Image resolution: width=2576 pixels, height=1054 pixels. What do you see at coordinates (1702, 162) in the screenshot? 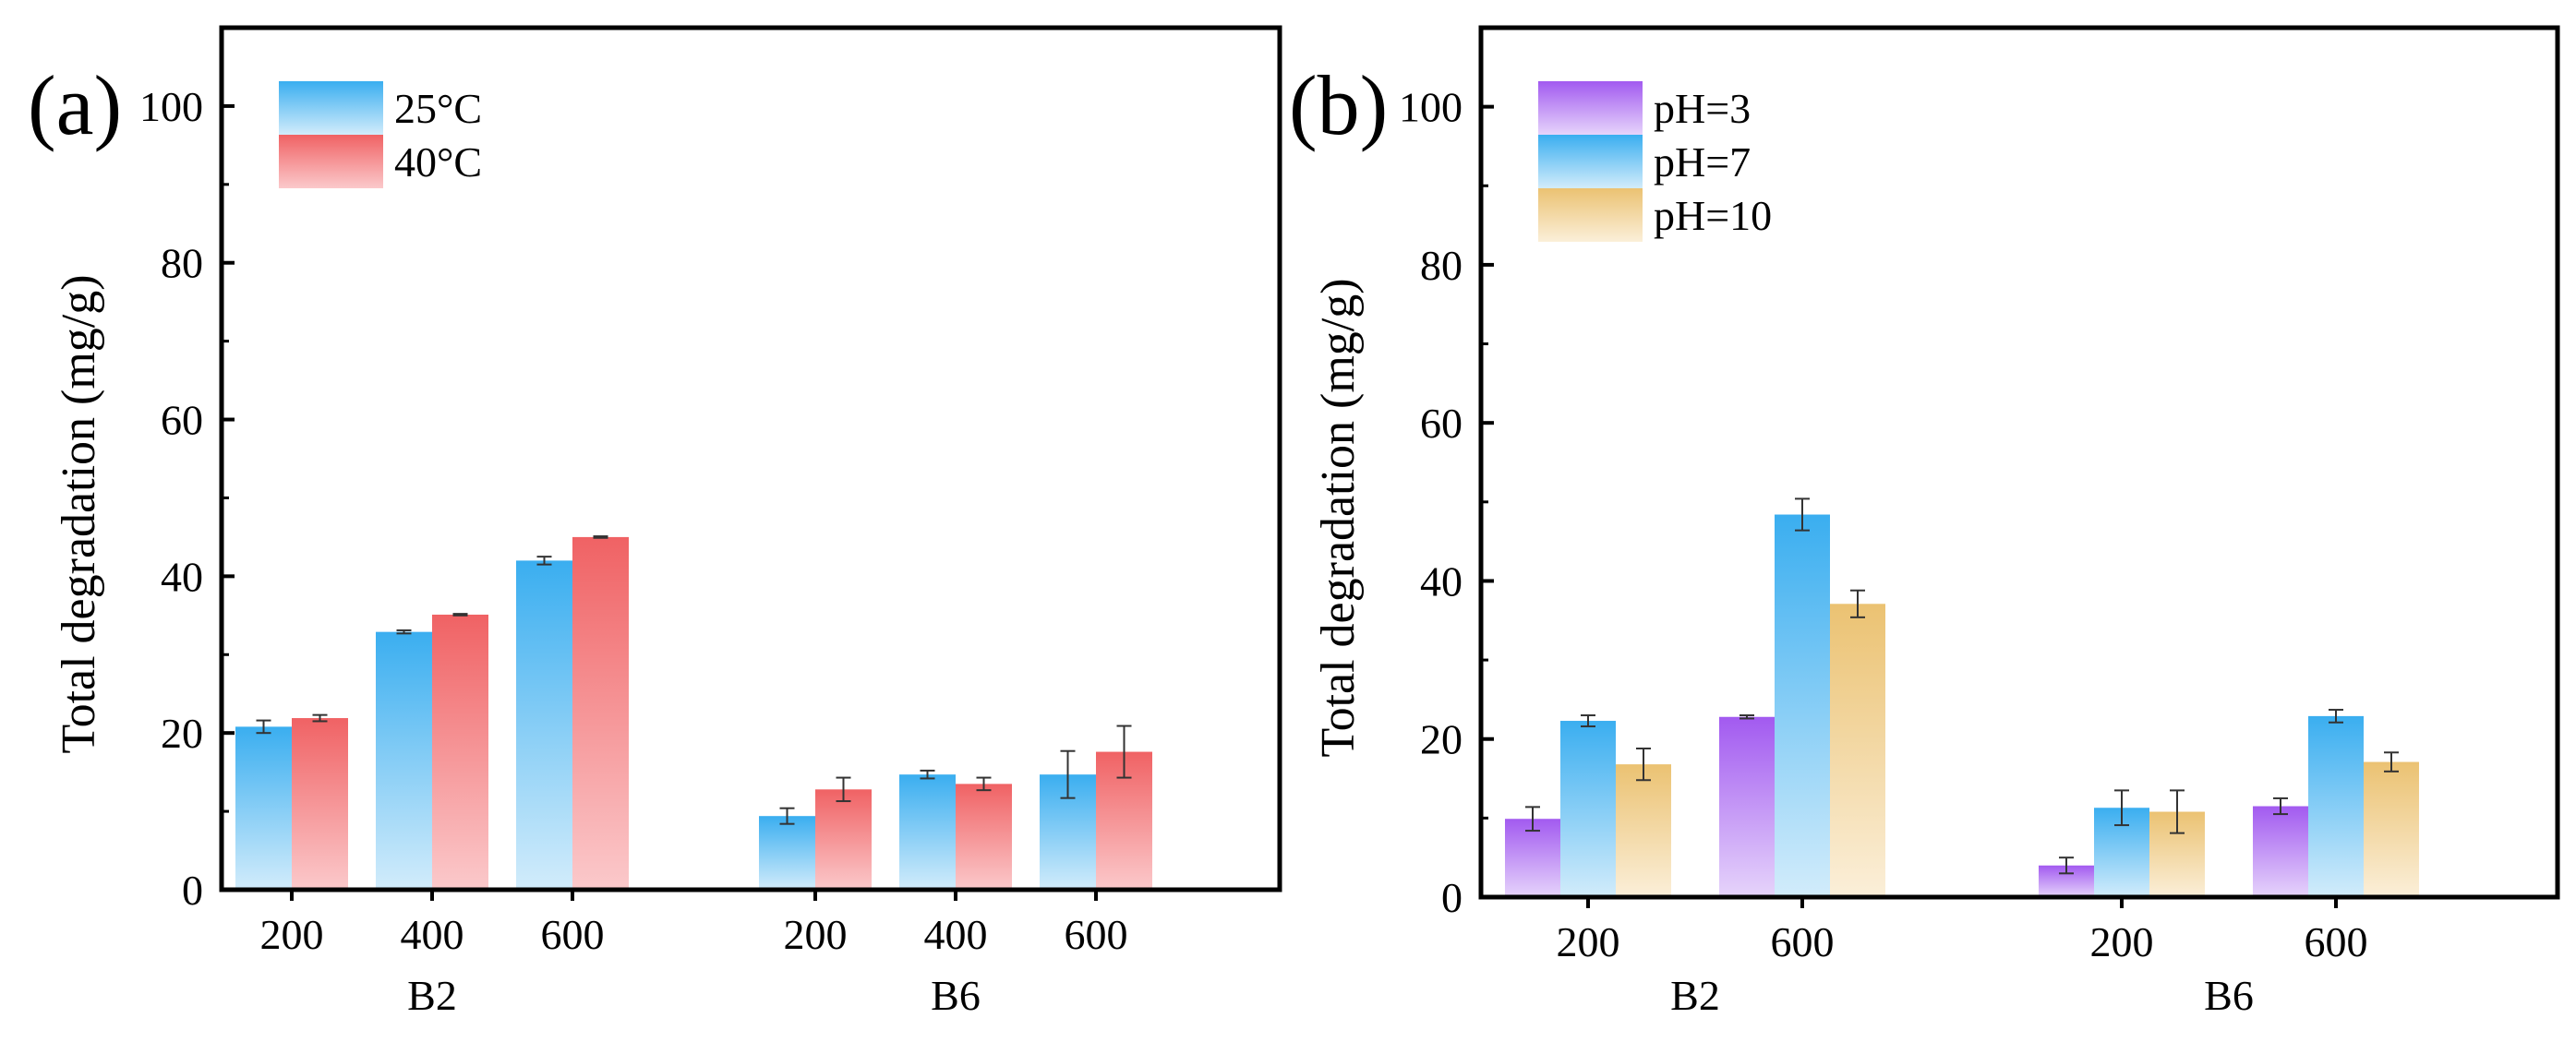
I see `legend-label: pH=7` at bounding box center [1702, 162].